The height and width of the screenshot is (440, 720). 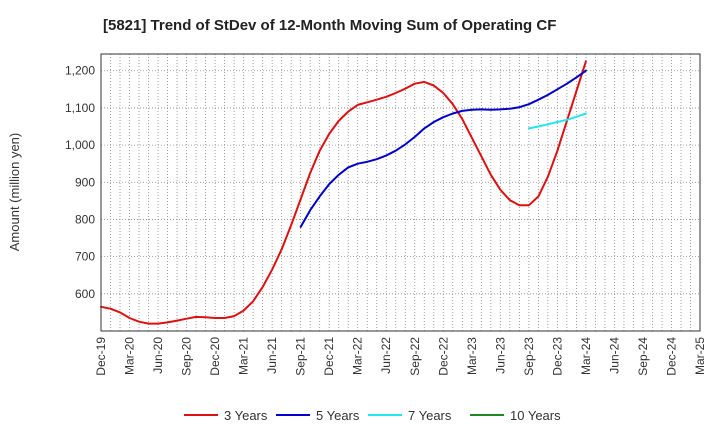 I want to click on x-tick-label: Dec-22, so click(x=443, y=356).